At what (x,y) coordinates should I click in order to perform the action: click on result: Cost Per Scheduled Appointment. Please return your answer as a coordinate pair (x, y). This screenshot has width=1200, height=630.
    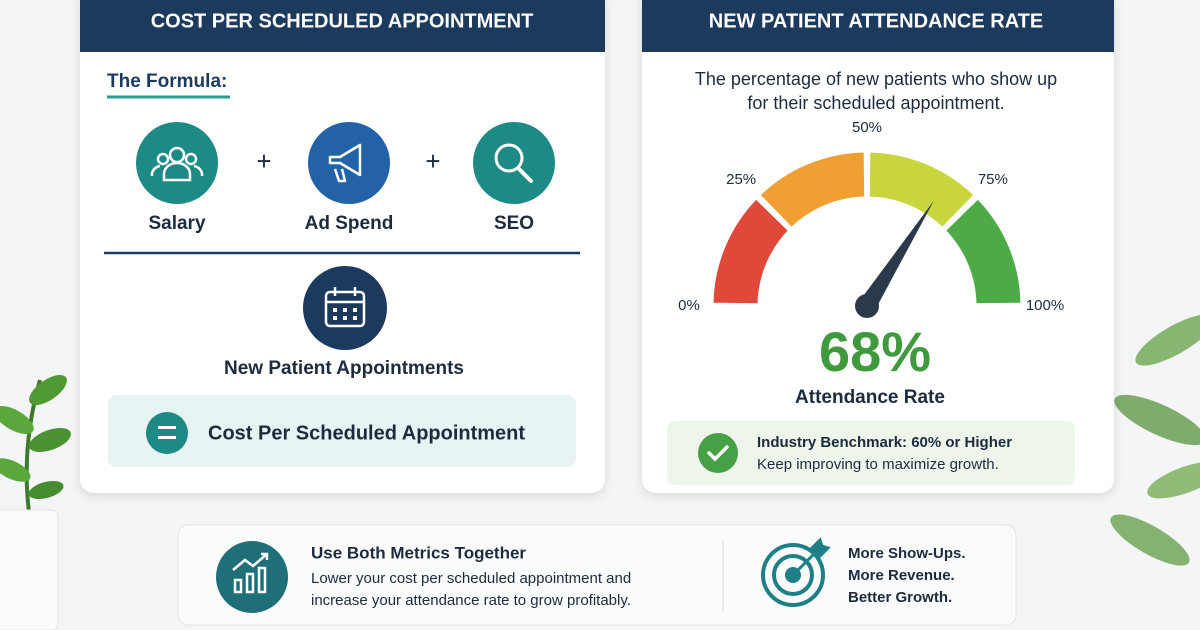
    Looking at the image, I should click on (366, 433).